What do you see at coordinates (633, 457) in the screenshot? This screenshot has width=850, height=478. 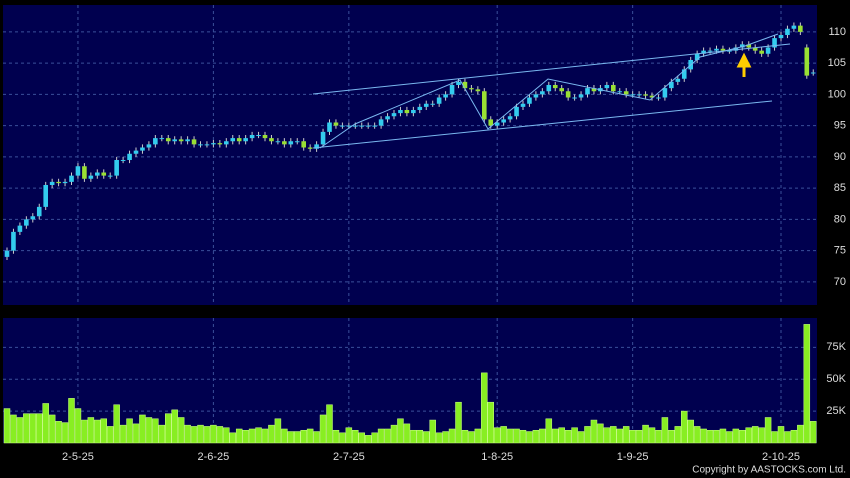 I see `x-tick-label: 1-9-25` at bounding box center [633, 457].